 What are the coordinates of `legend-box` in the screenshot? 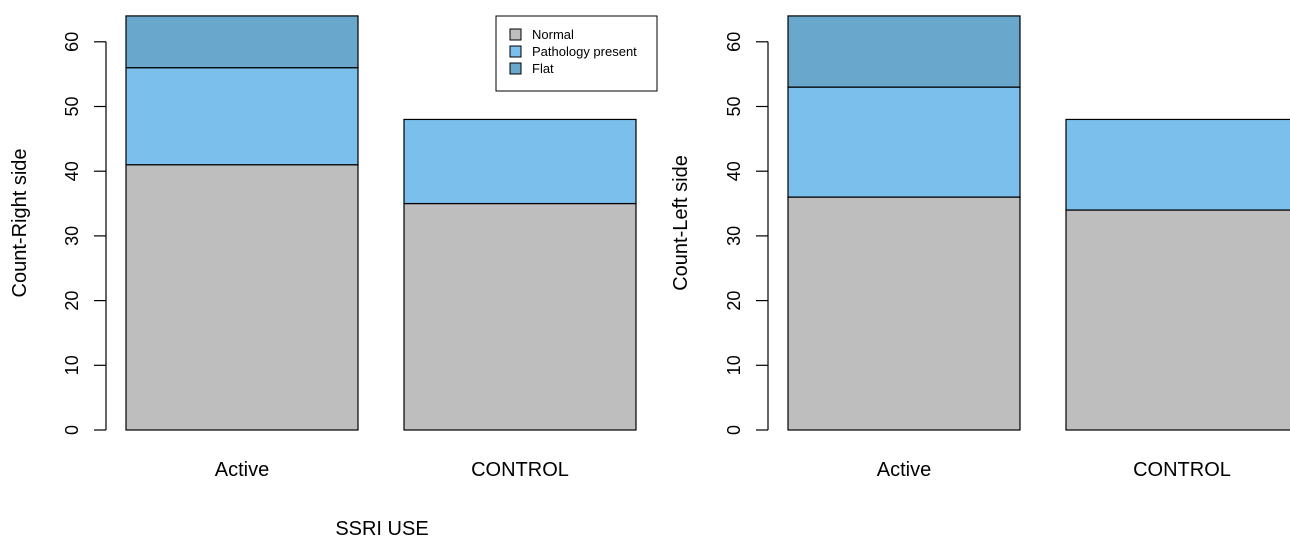 It's located at (576, 53).